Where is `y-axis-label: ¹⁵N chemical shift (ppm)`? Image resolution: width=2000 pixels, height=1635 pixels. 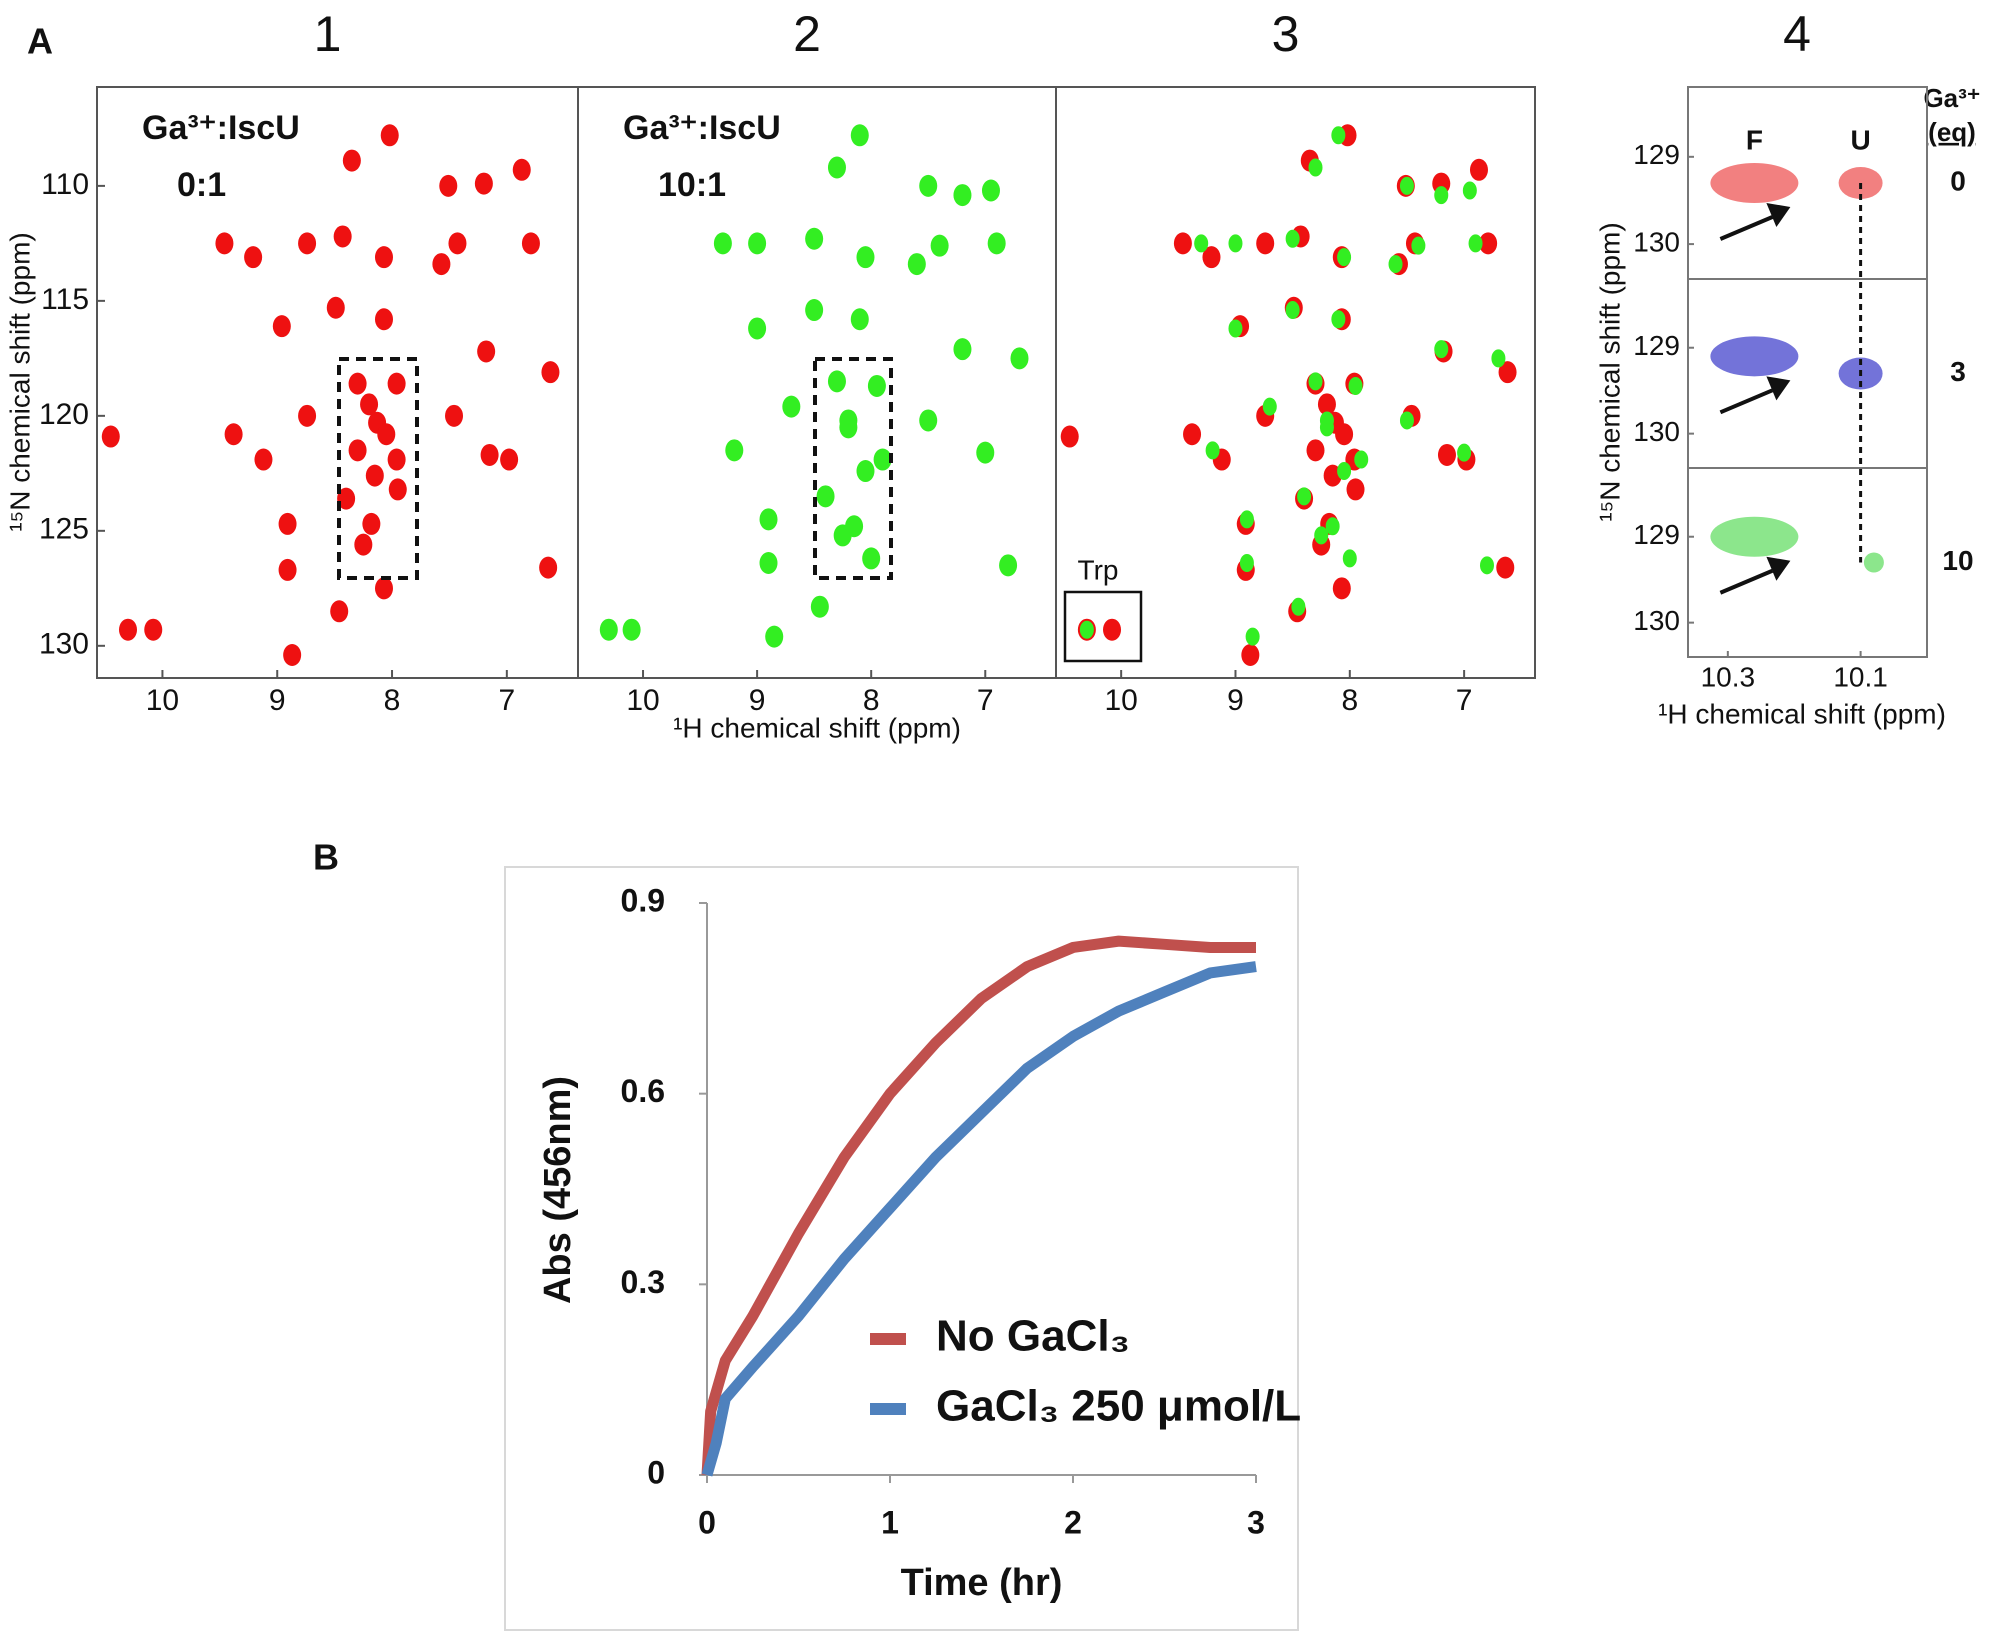
y-axis-label: ¹⁵N chemical shift (ppm) is located at coordinates (19, 381).